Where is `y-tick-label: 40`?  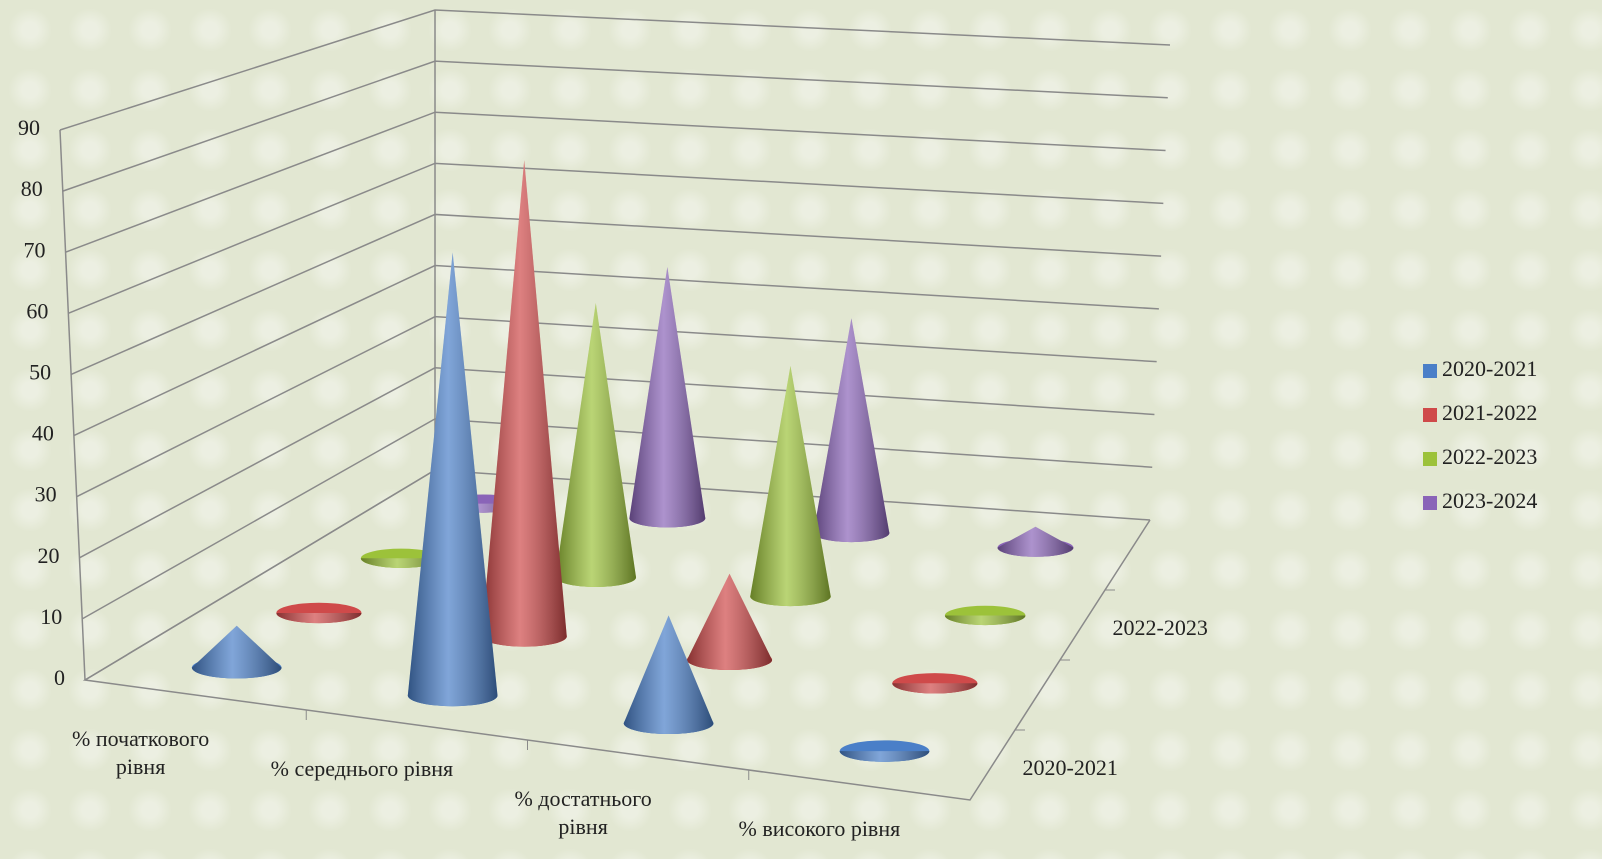
y-tick-label: 40 is located at coordinates (43, 433).